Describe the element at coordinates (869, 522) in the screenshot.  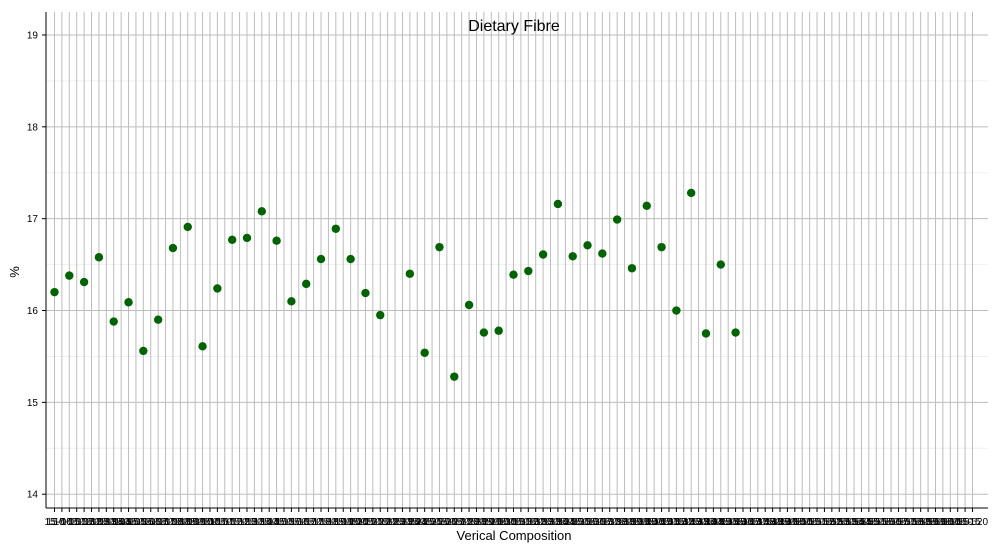
I see `x-tick-label: 15-550` at that location.